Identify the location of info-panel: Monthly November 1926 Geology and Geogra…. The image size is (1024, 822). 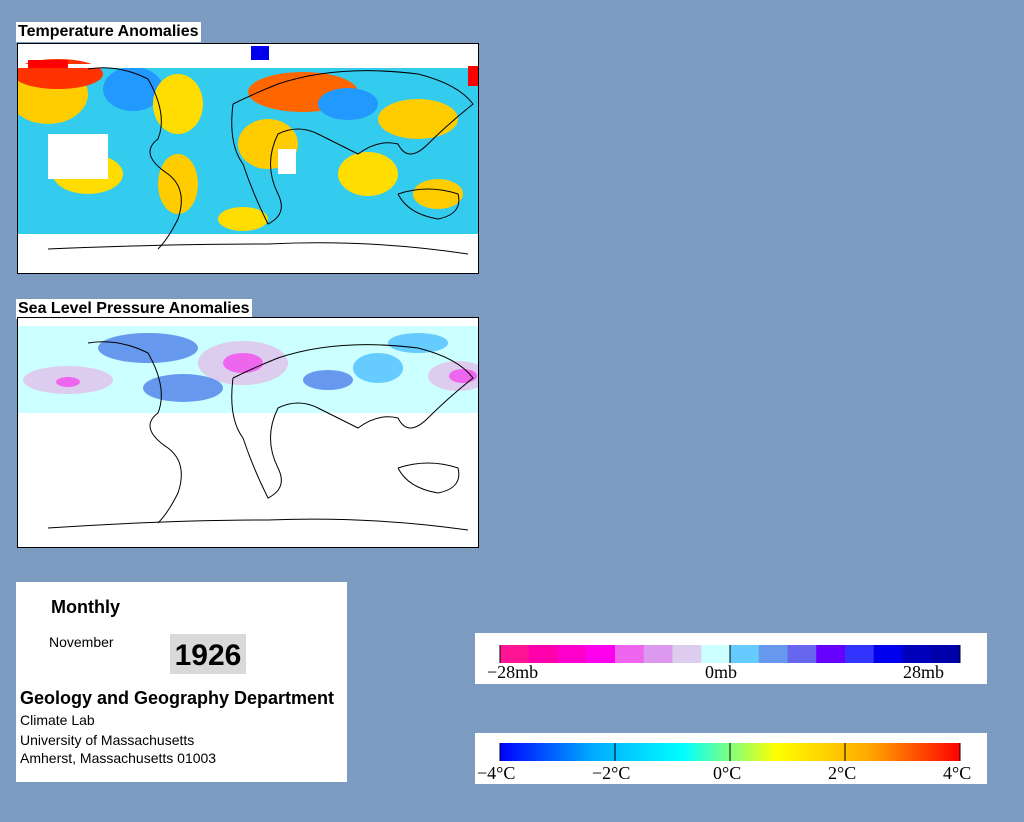
(181, 682).